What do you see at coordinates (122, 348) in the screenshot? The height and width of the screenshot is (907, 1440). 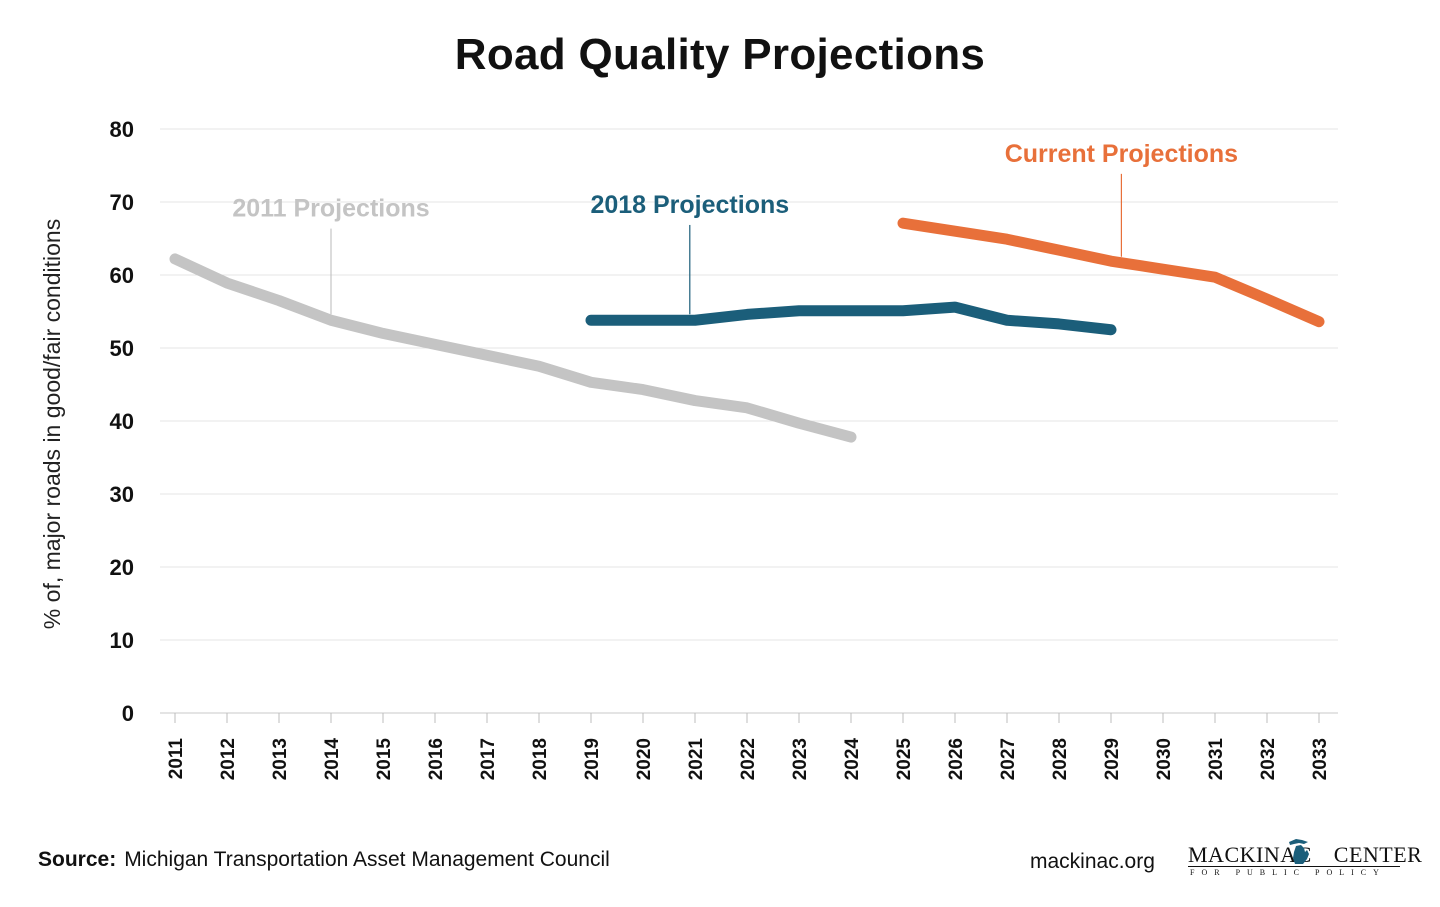 I see `y-tick-label: 50` at bounding box center [122, 348].